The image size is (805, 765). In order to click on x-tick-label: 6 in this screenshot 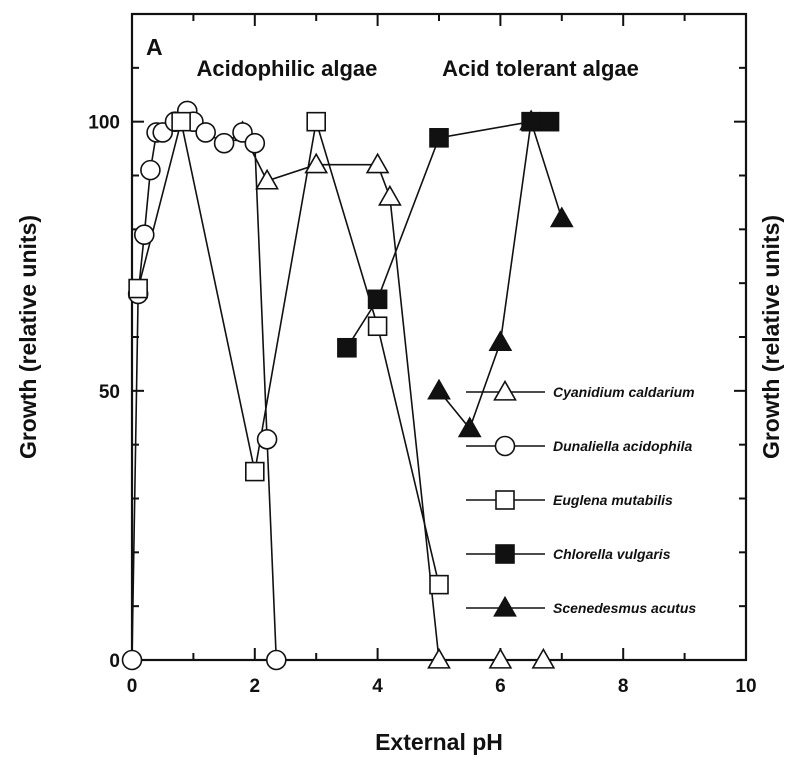, I will do `click(500, 686)`.